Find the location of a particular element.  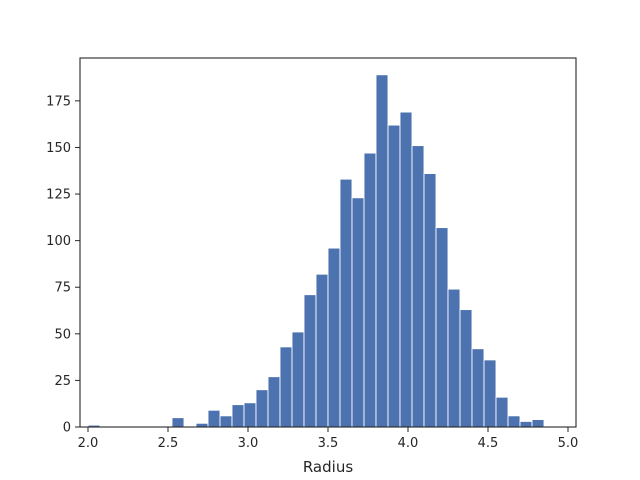

x-tick-label: 3.5 is located at coordinates (328, 443).